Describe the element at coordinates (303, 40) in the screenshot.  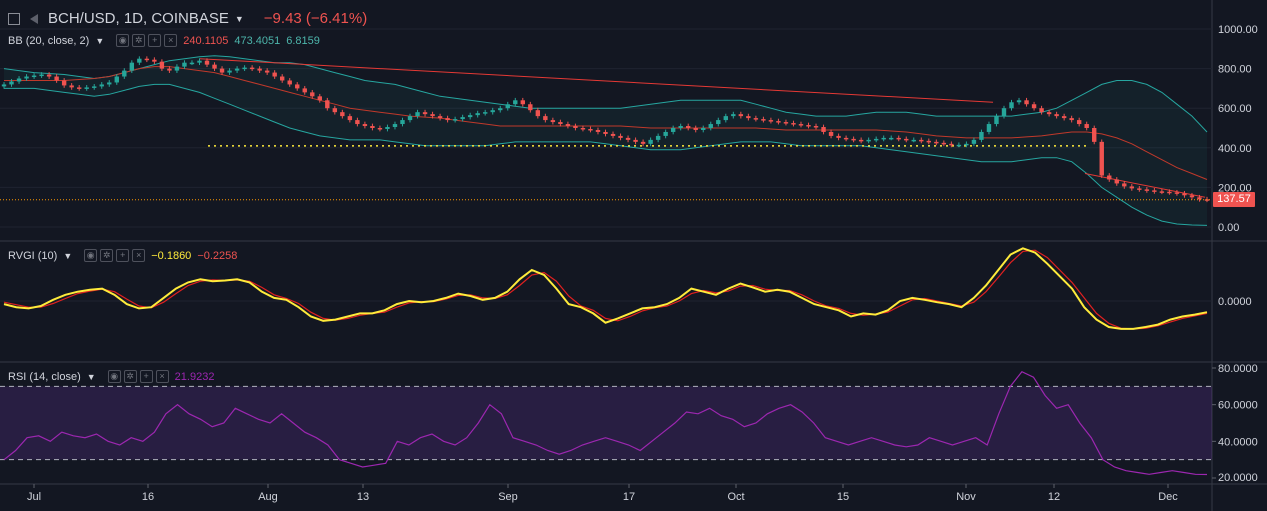
I see `bb-lower-value: 6.8159` at that location.